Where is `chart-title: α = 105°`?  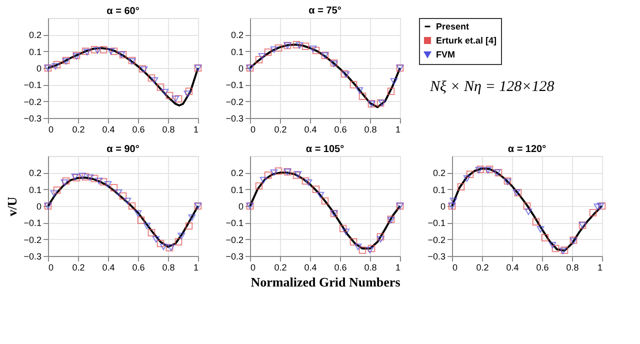
chart-title: α = 105° is located at coordinates (325, 149).